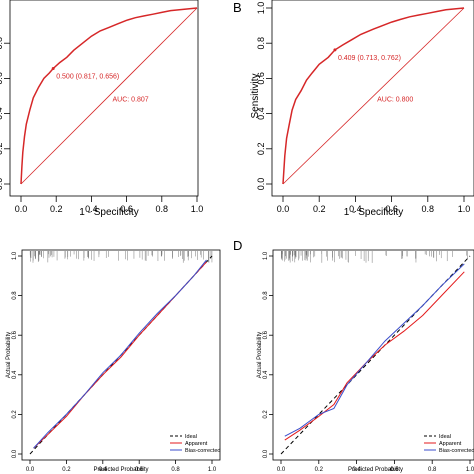 The width and height of the screenshot is (474, 474). What do you see at coordinates (369, 58) in the screenshot?
I see `cutoff-label: 0.409 (0.713, 0.762)` at bounding box center [369, 58].